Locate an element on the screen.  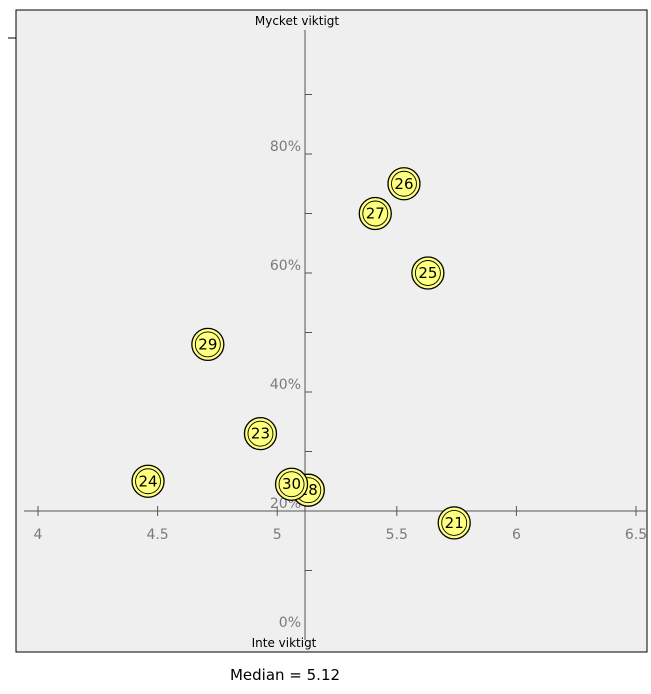
y-tick-label: 80% is located at coordinates (285, 147).